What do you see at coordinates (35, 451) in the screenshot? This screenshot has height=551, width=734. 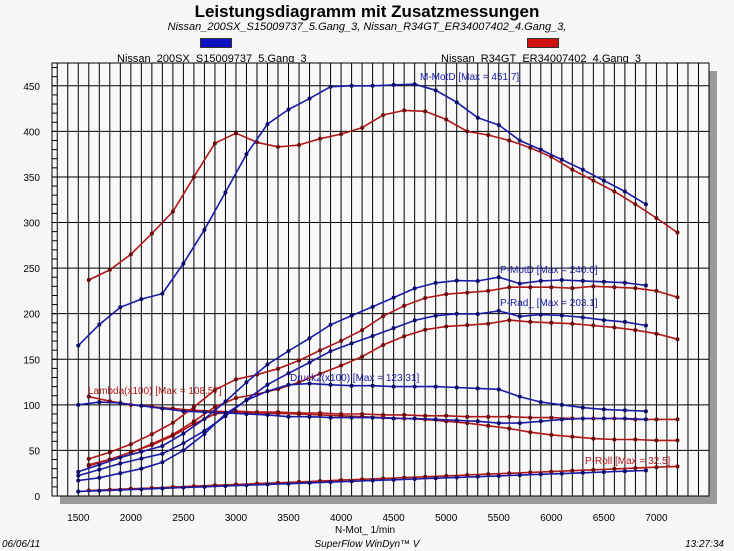 I see `y-tick-label: 50` at bounding box center [35, 451].